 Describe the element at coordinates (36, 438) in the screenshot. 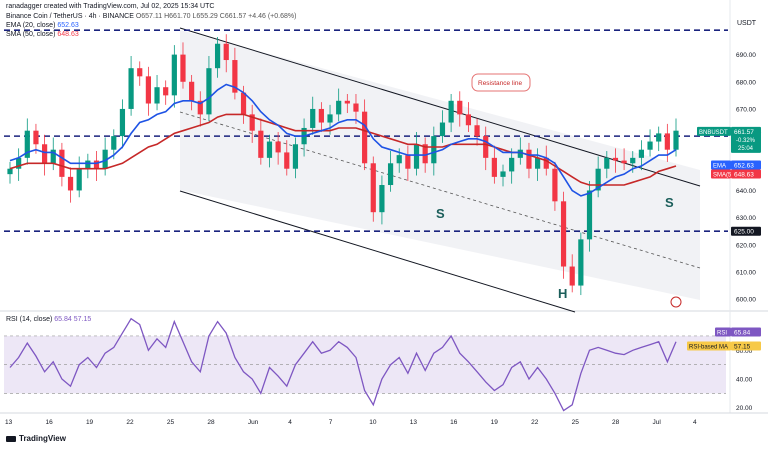

I see `tradingview-brand: TradingView` at that location.